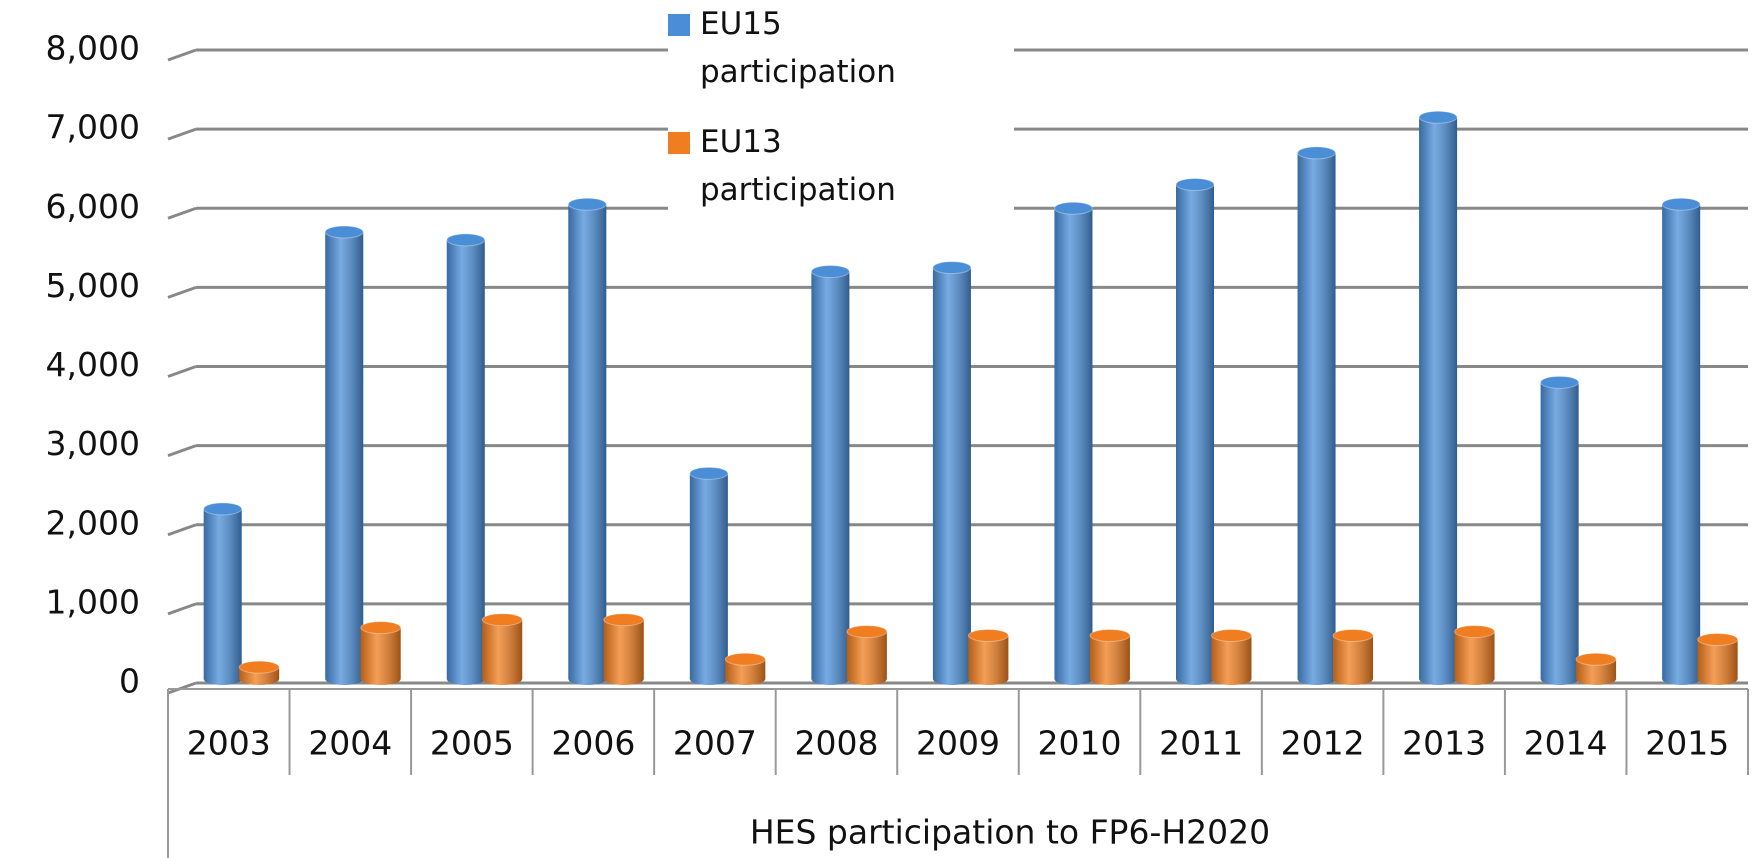 The width and height of the screenshot is (1756, 858). I want to click on x-tick-label: 2012, so click(1323, 743).